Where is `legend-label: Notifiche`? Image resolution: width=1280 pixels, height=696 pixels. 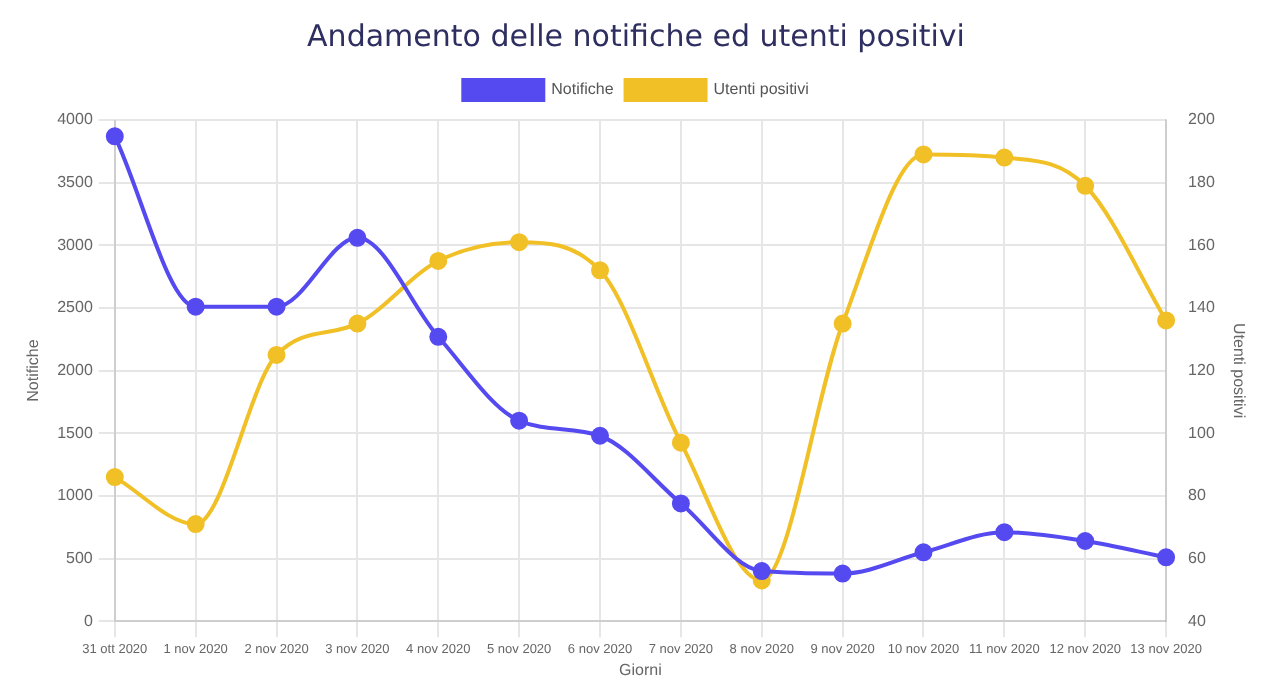
legend-label: Notifiche is located at coordinates (583, 89).